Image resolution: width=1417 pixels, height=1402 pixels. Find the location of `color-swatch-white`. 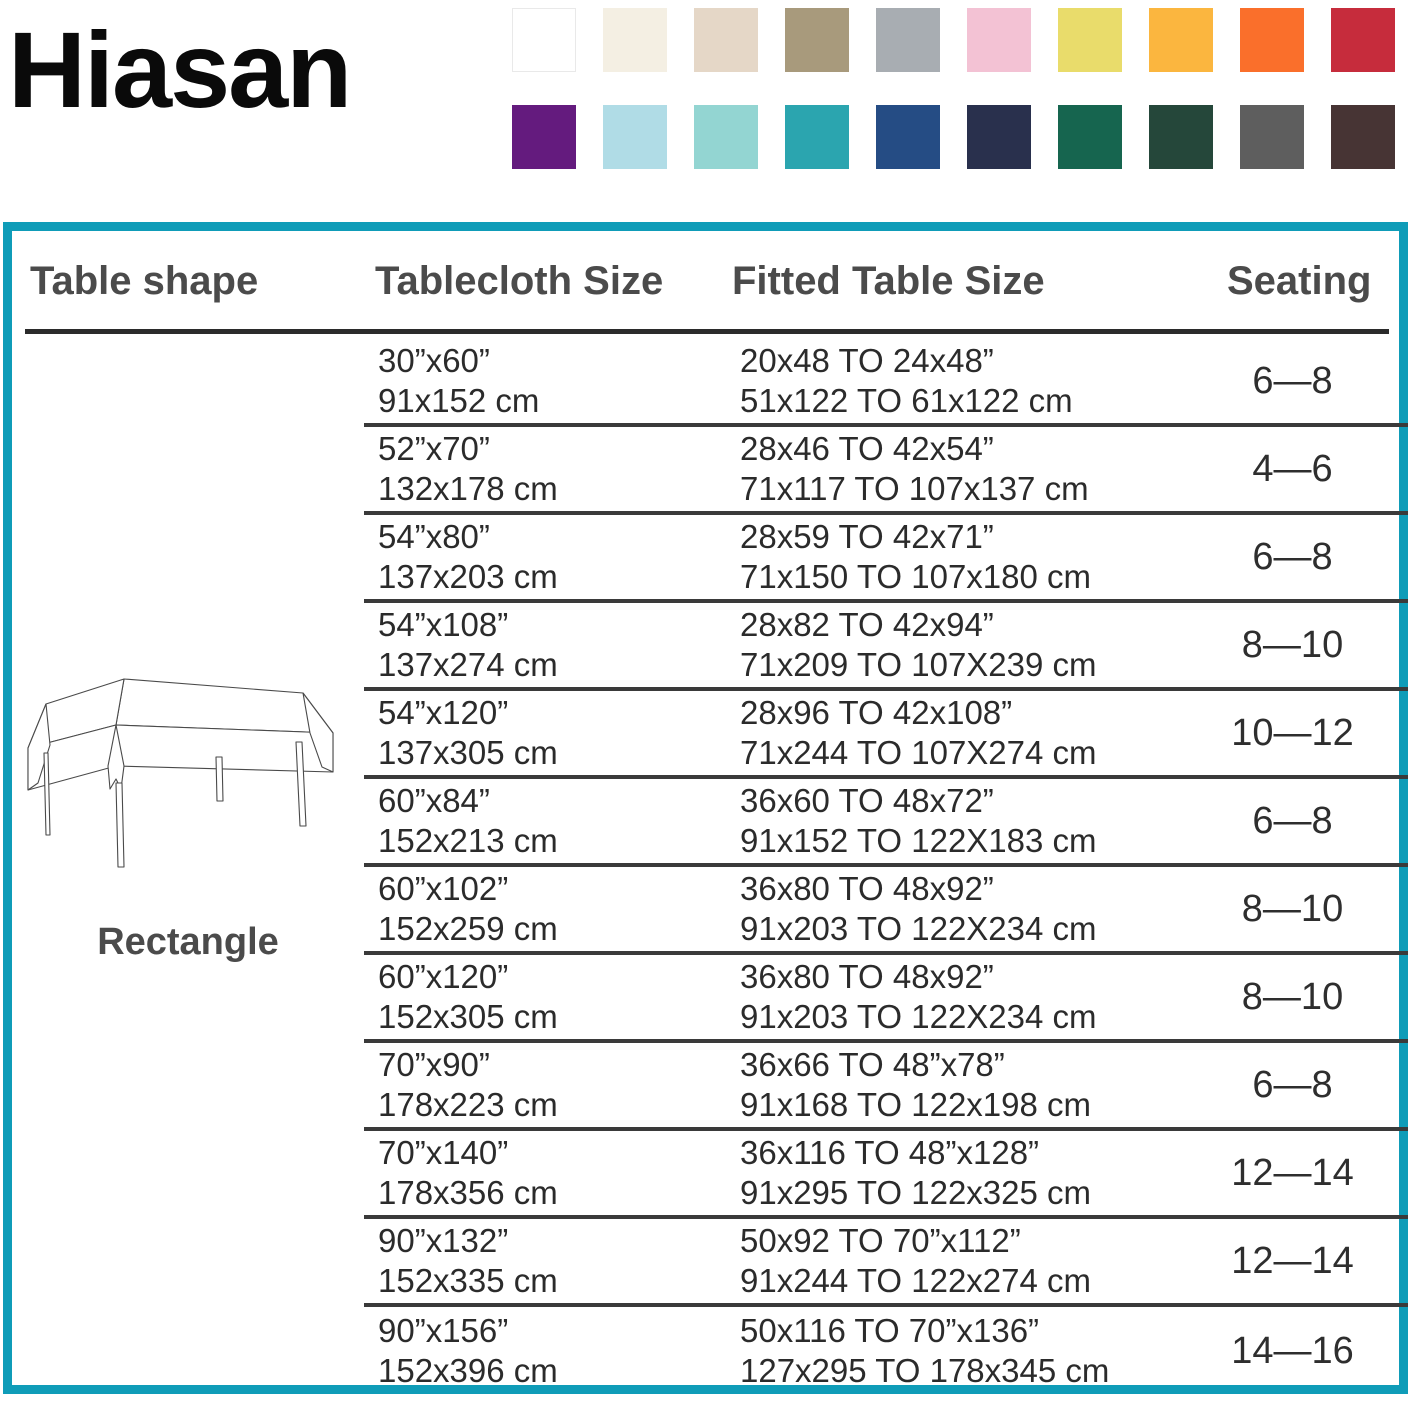

color-swatch-white is located at coordinates (544, 40).